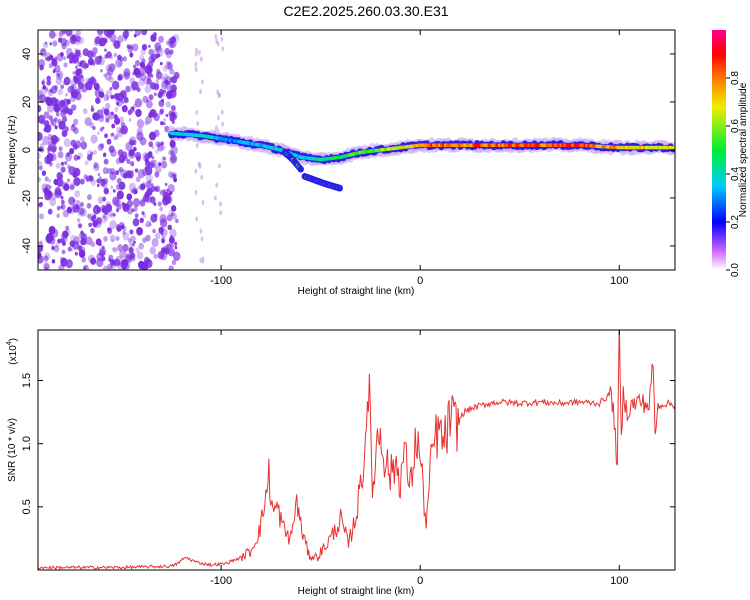  What do you see at coordinates (733, 174) in the screenshot?
I see `colorbar-axes: 0.0 0.2 0.4 0.6 0.8` at bounding box center [733, 174].